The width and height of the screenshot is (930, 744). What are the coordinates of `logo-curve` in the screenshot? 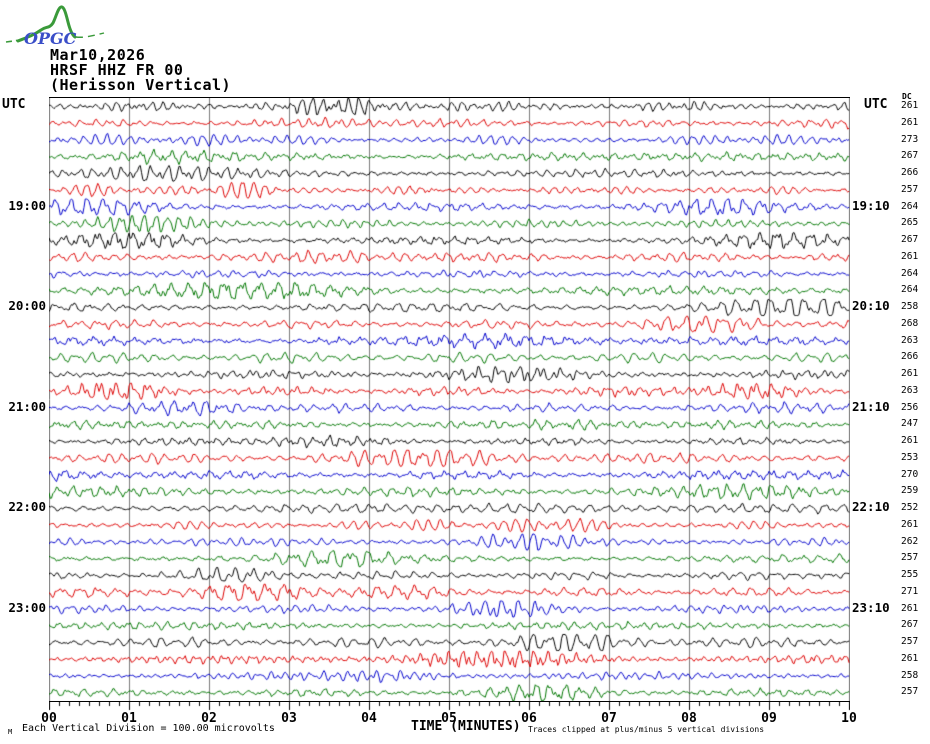 It's located at (46, 24).